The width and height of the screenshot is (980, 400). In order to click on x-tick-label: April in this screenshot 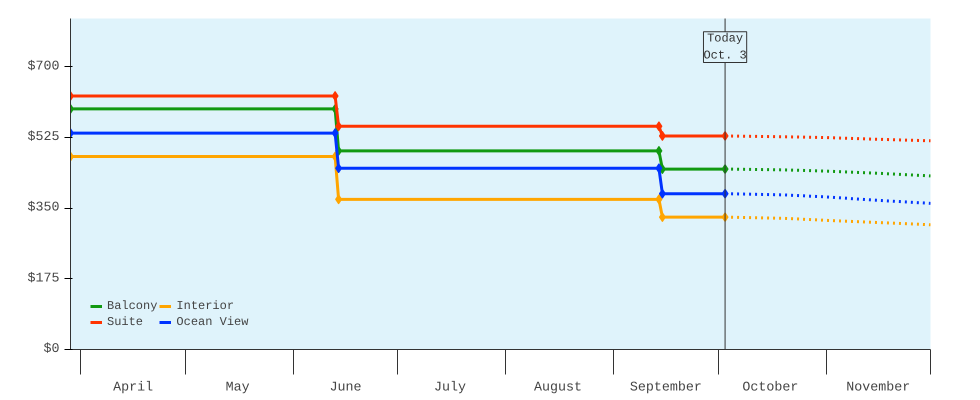, I will do `click(133, 388)`.